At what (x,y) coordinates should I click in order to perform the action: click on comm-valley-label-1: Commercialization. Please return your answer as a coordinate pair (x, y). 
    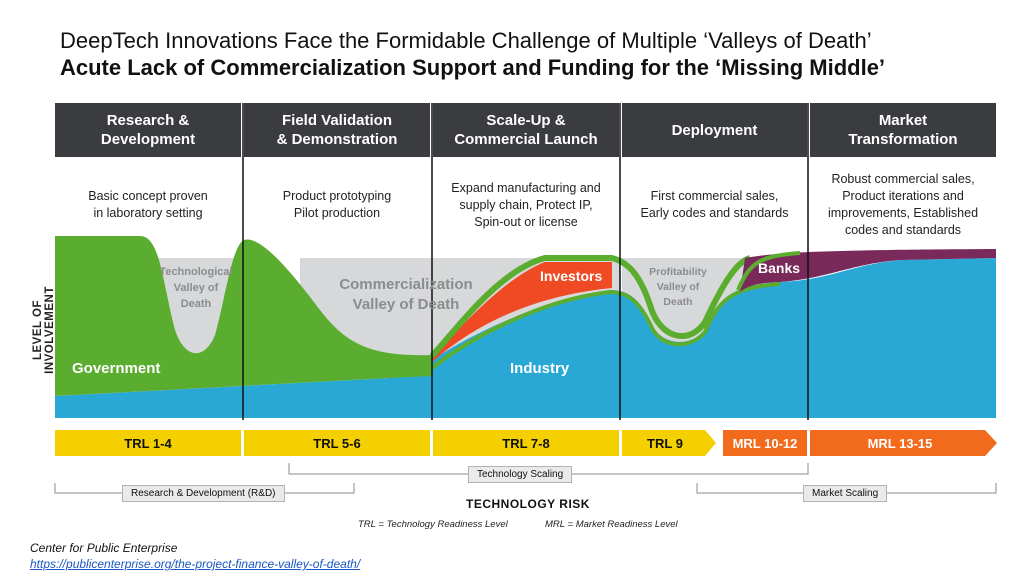
    Looking at the image, I should click on (405, 284).